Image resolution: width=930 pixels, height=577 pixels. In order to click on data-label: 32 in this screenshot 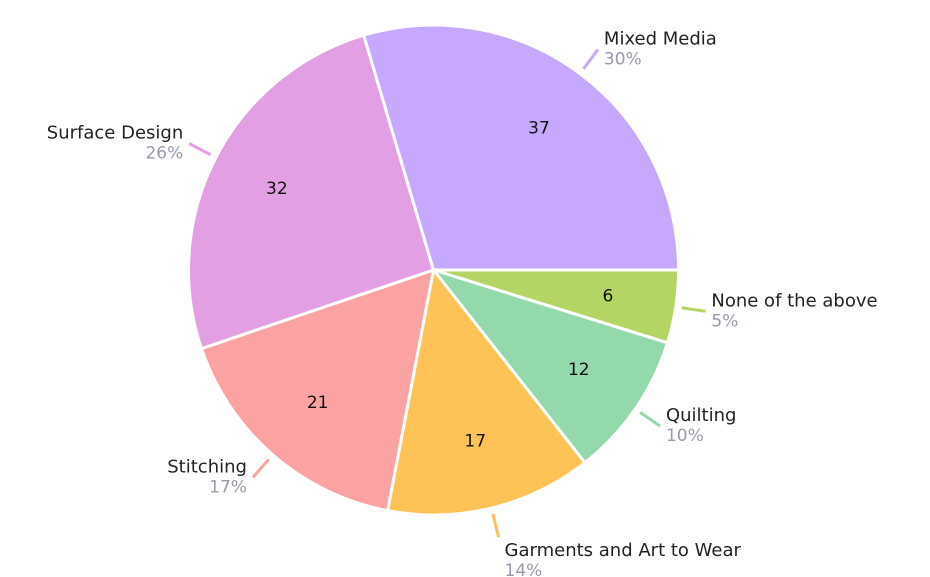, I will do `click(277, 189)`.